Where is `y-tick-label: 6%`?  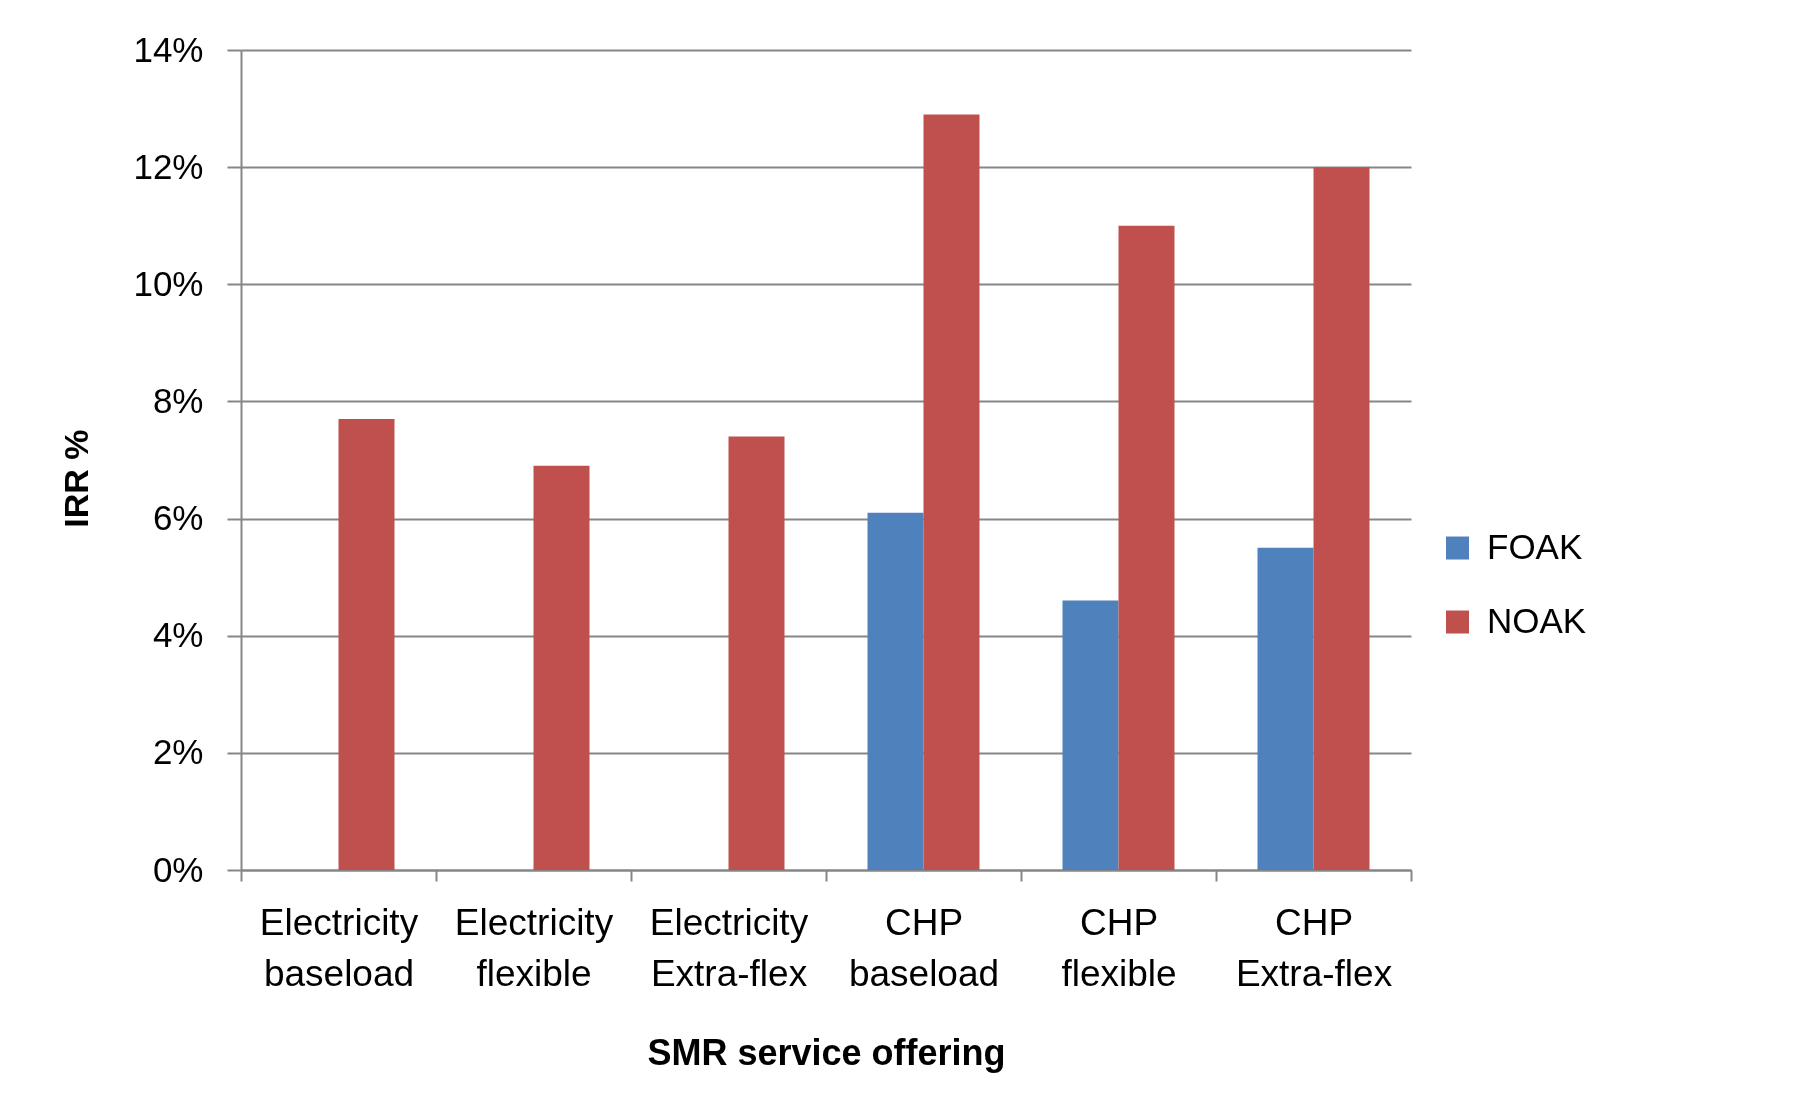 y-tick-label: 6% is located at coordinates (178, 518).